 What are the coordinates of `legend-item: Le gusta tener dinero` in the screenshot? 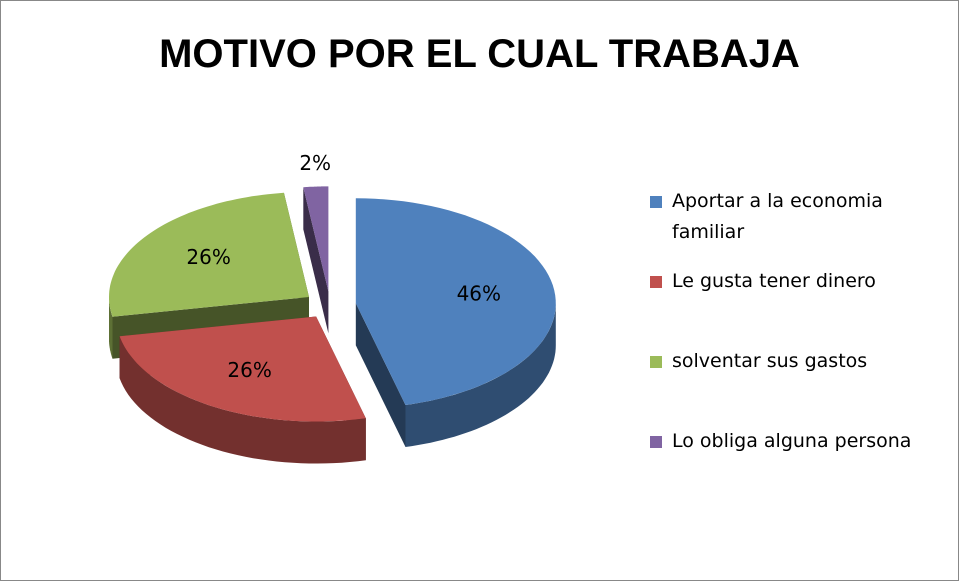 It's located at (800, 281).